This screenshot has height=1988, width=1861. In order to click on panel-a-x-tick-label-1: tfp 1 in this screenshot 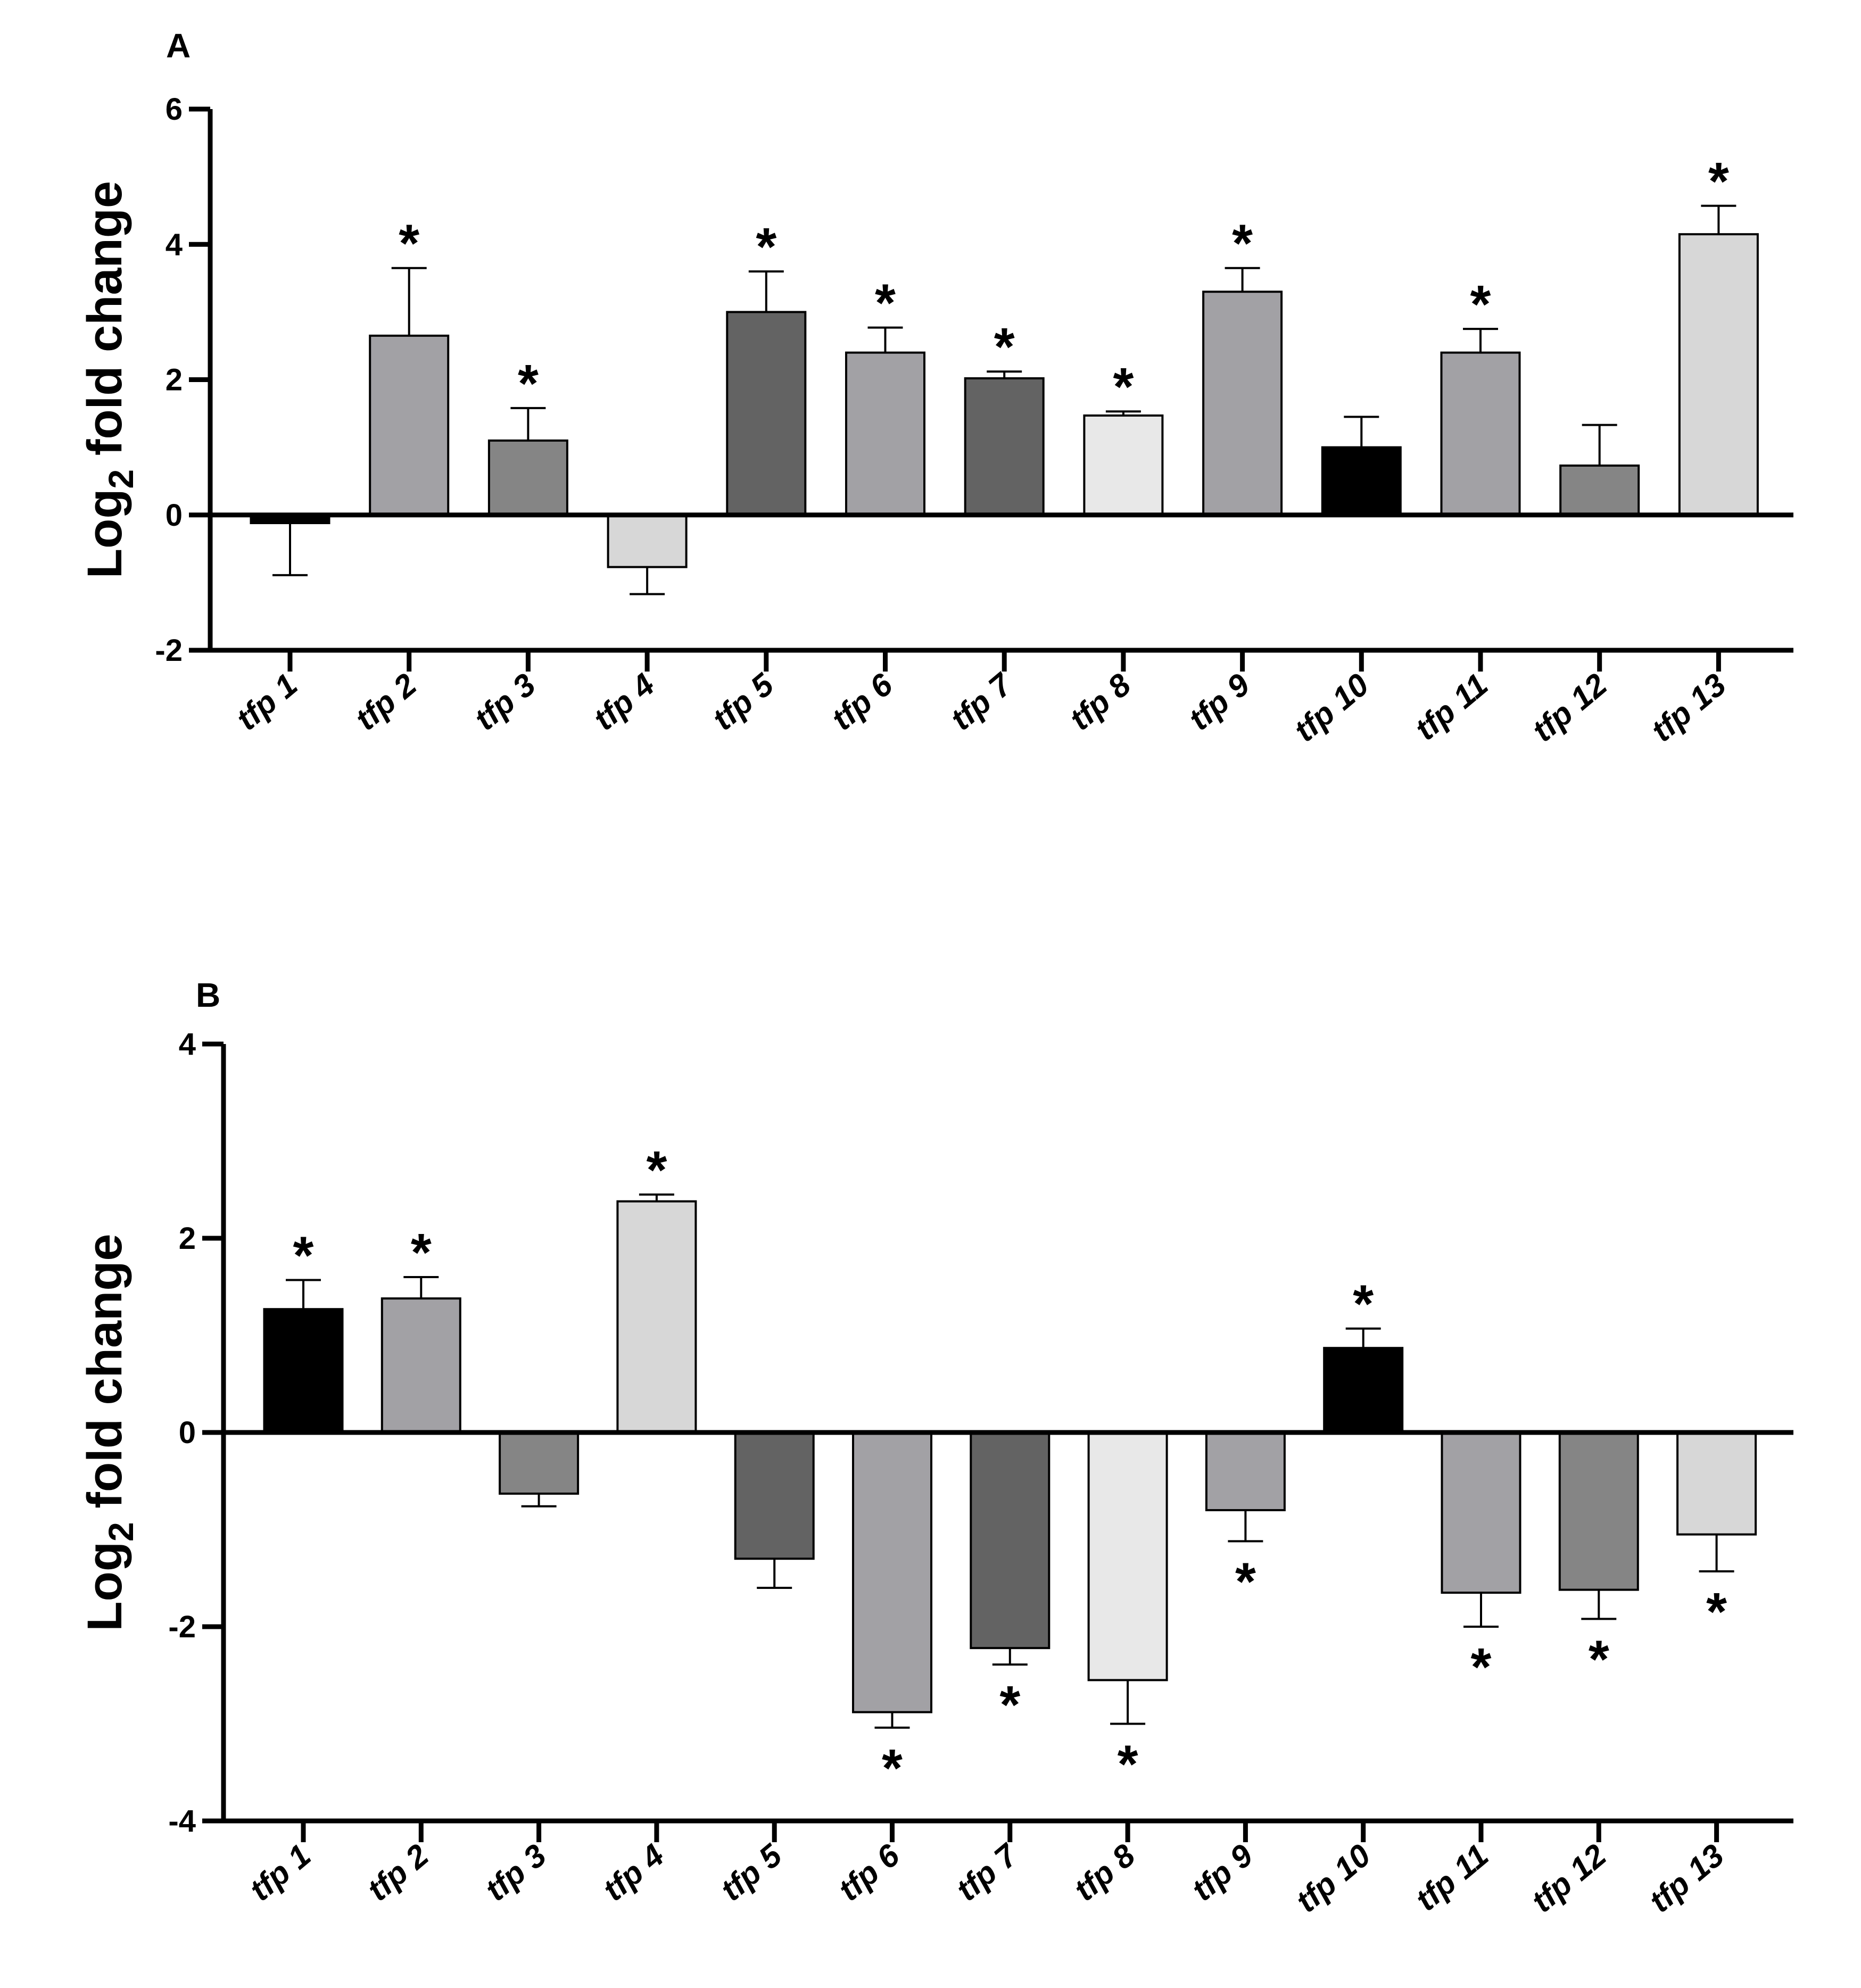, I will do `click(266, 702)`.